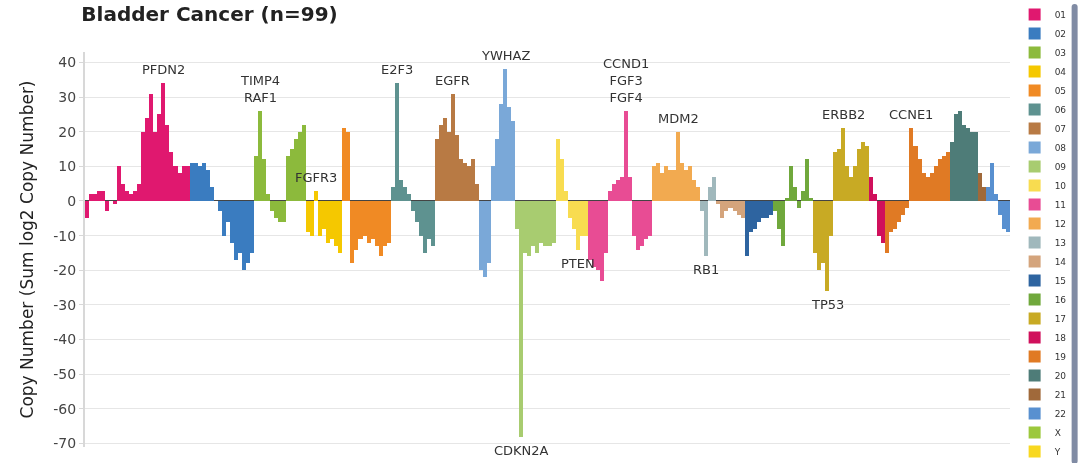 This screenshot has height=463, width=1084. Describe the element at coordinates (506, 55) in the screenshot. I see `annotation: YWHAZ` at that location.